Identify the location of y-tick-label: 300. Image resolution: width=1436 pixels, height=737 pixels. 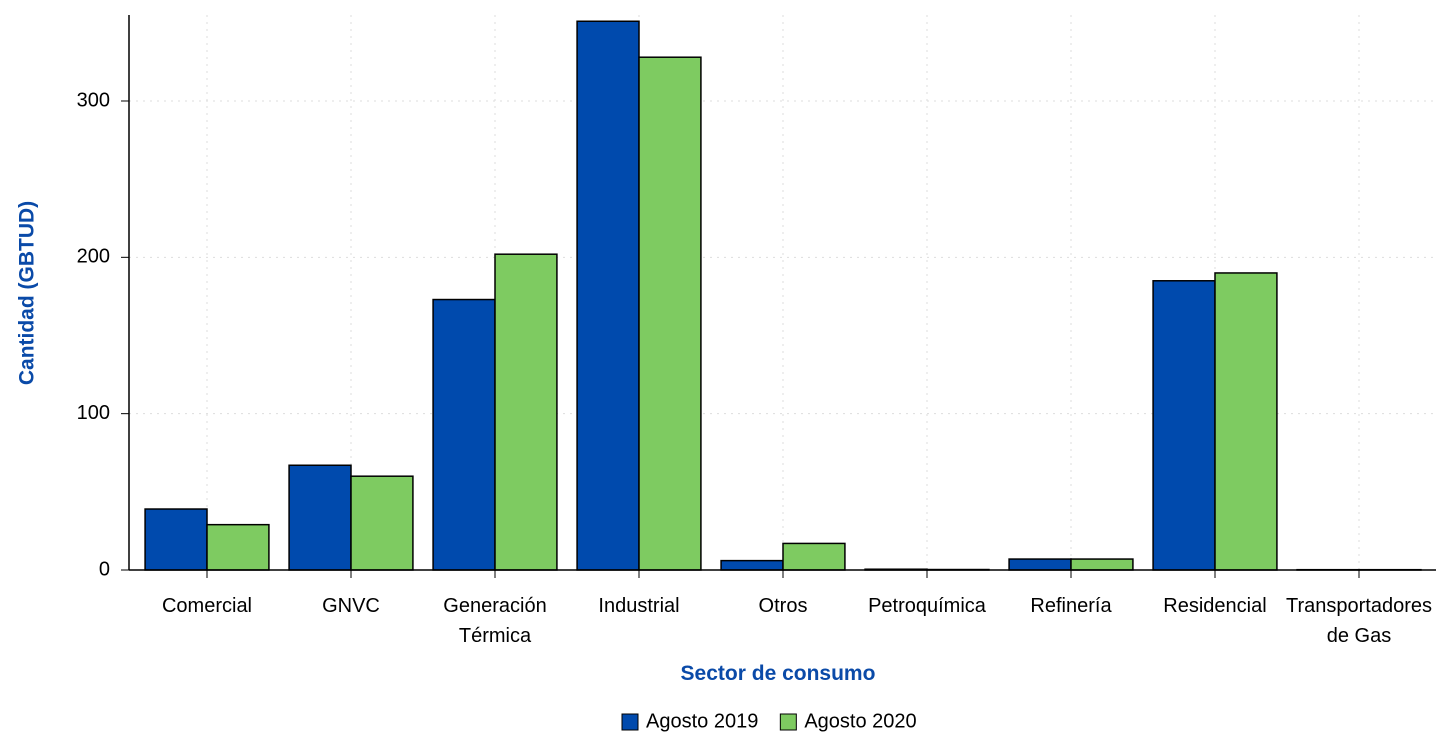
(93, 100).